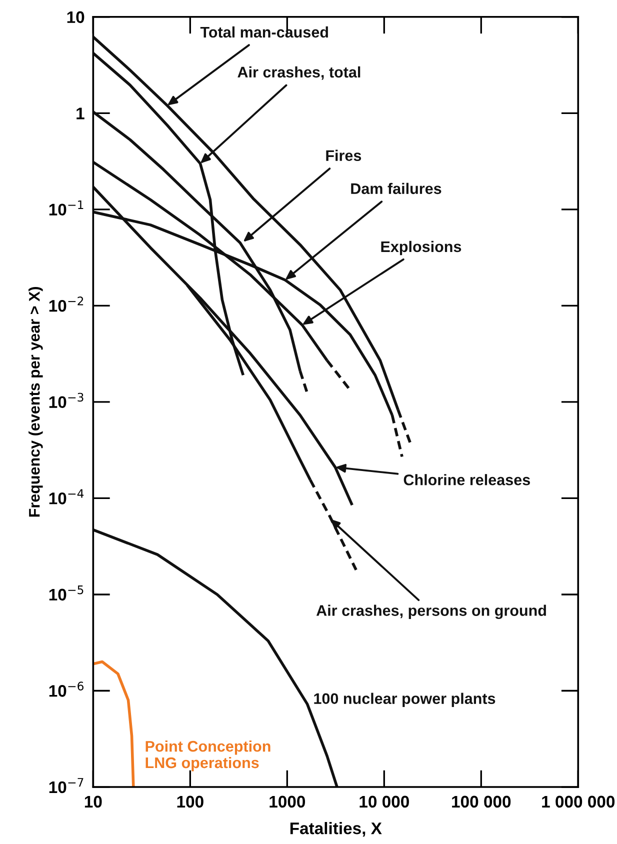 Image resolution: width=617 pixels, height=844 pixels. What do you see at coordinates (80, 114) in the screenshot?
I see `y-tick-label: 1` at bounding box center [80, 114].